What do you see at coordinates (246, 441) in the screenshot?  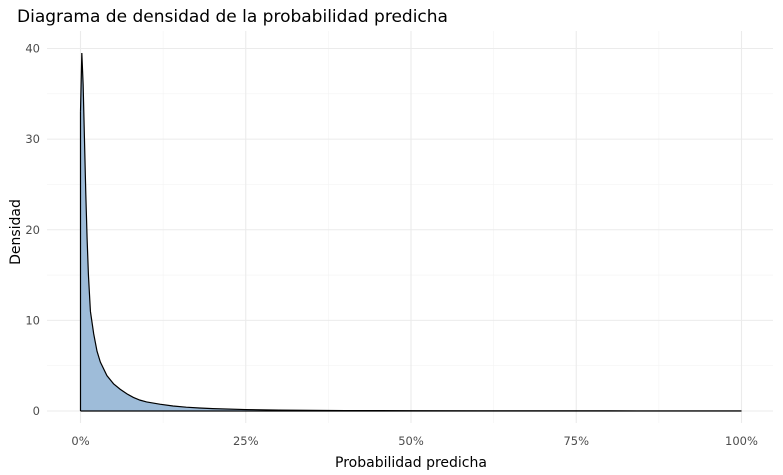 I see `x-tick-label: 25%` at bounding box center [246, 441].